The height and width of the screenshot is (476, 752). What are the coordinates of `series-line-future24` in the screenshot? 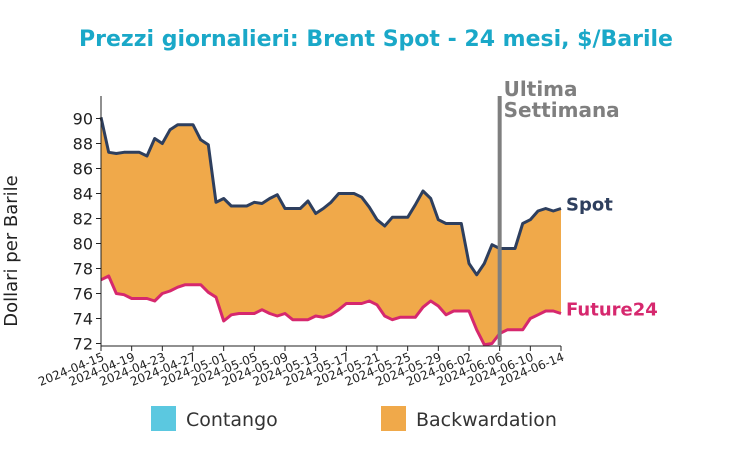 It's located at (331, 310).